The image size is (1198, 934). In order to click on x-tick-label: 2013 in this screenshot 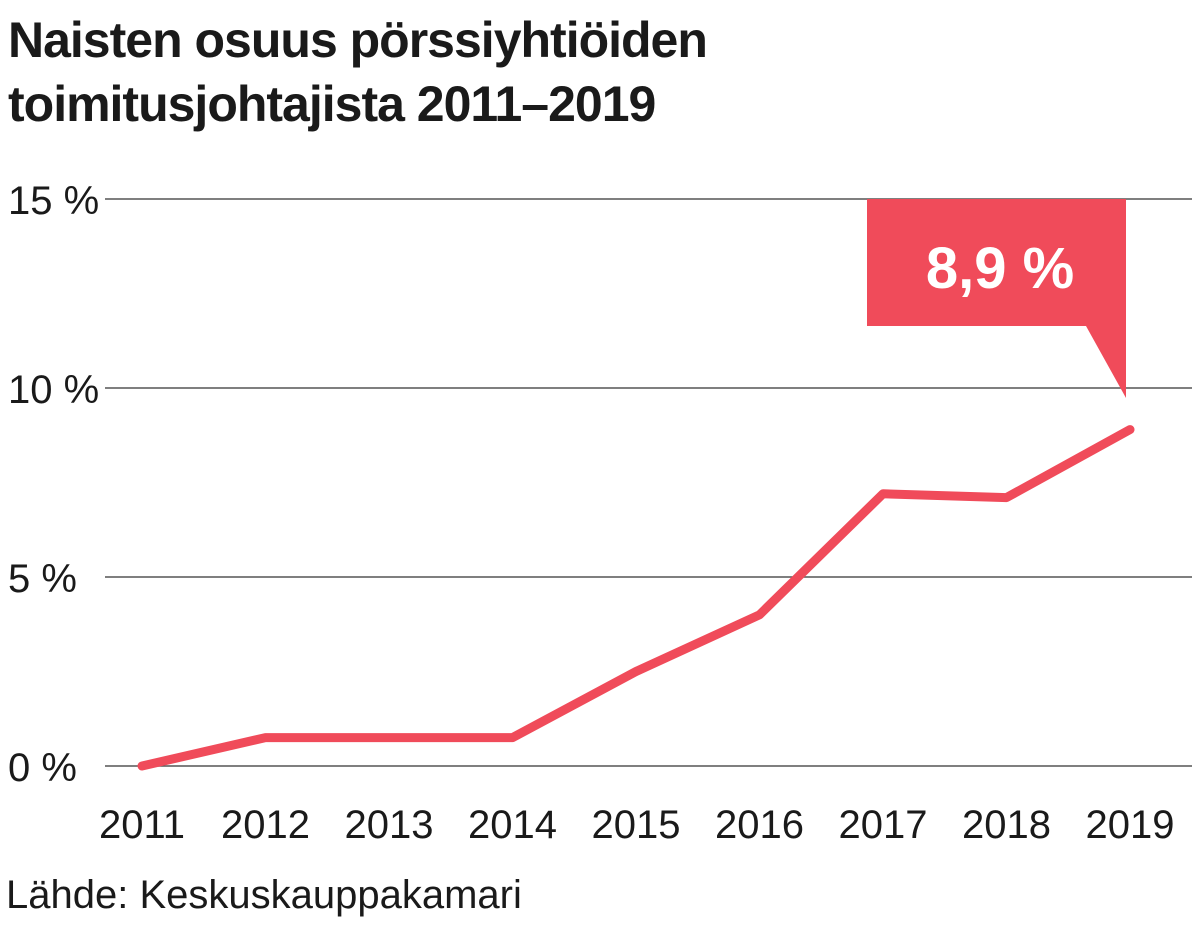, I will do `click(389, 825)`.